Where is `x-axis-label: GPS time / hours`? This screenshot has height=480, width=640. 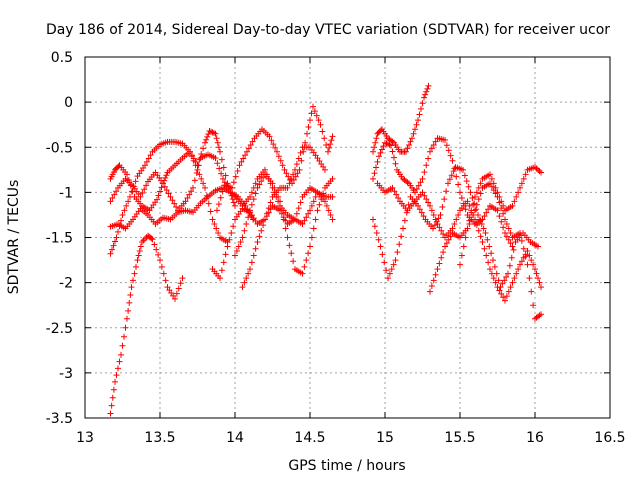
x-axis-label: GPS time / hours is located at coordinates (346, 466).